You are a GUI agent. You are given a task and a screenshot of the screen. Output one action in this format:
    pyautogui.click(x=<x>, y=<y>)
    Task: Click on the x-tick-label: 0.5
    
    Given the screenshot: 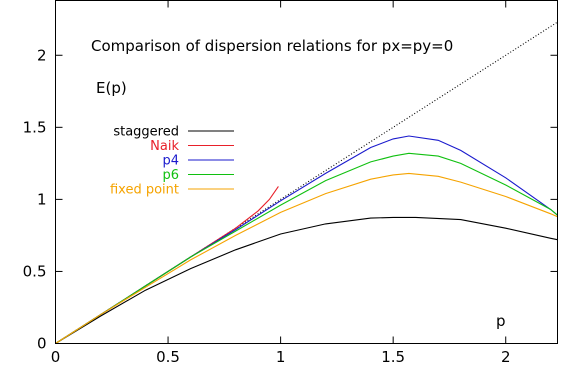 What is the action you would take?
    pyautogui.click(x=168, y=357)
    